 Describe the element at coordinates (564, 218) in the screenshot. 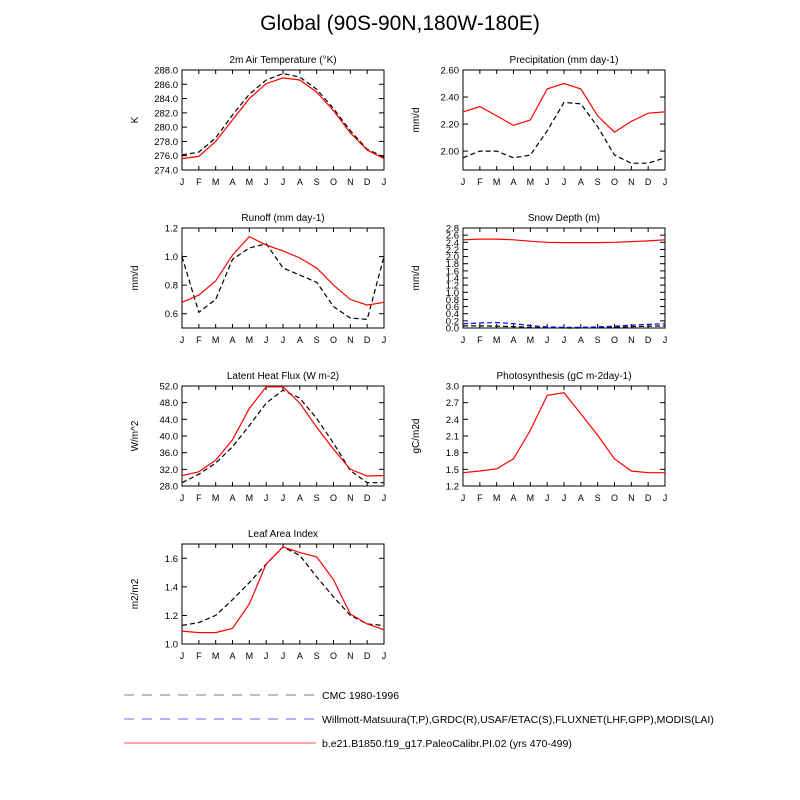

I see `panel-title: Snow Depth (m)` at that location.